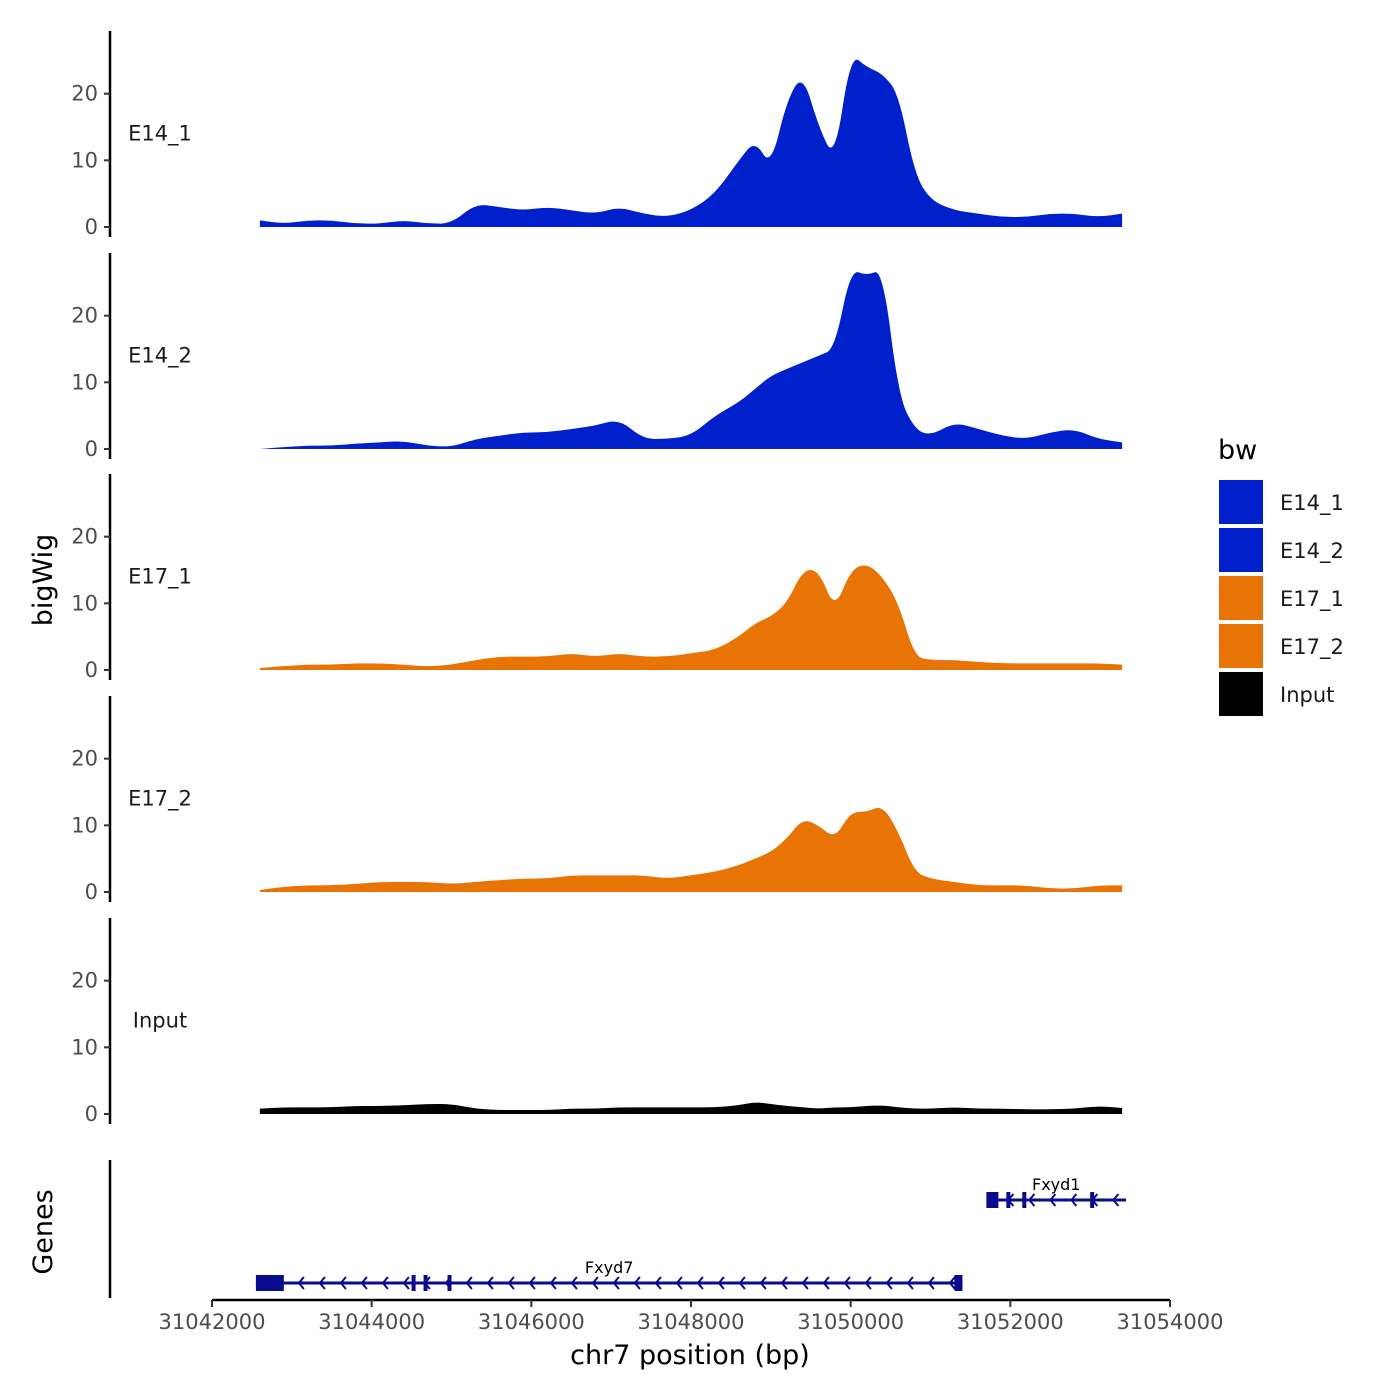 The height and width of the screenshot is (1400, 1400). Describe the element at coordinates (43, 580) in the screenshot. I see `y-axis-title: bigWig` at that location.